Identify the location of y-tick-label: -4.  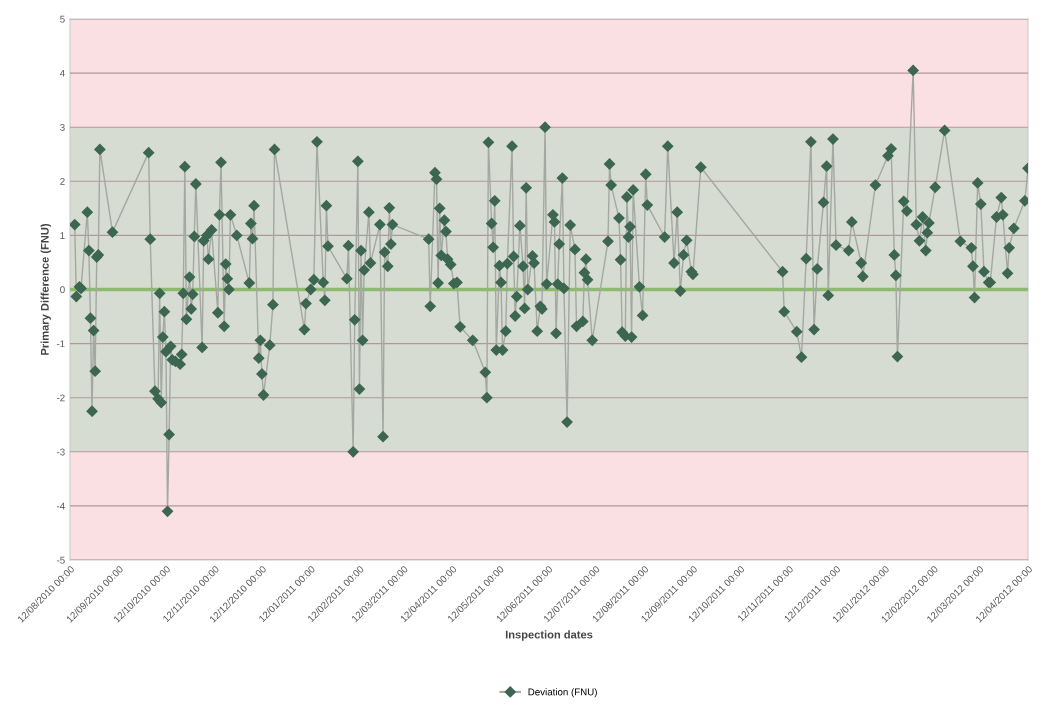
(60, 506).